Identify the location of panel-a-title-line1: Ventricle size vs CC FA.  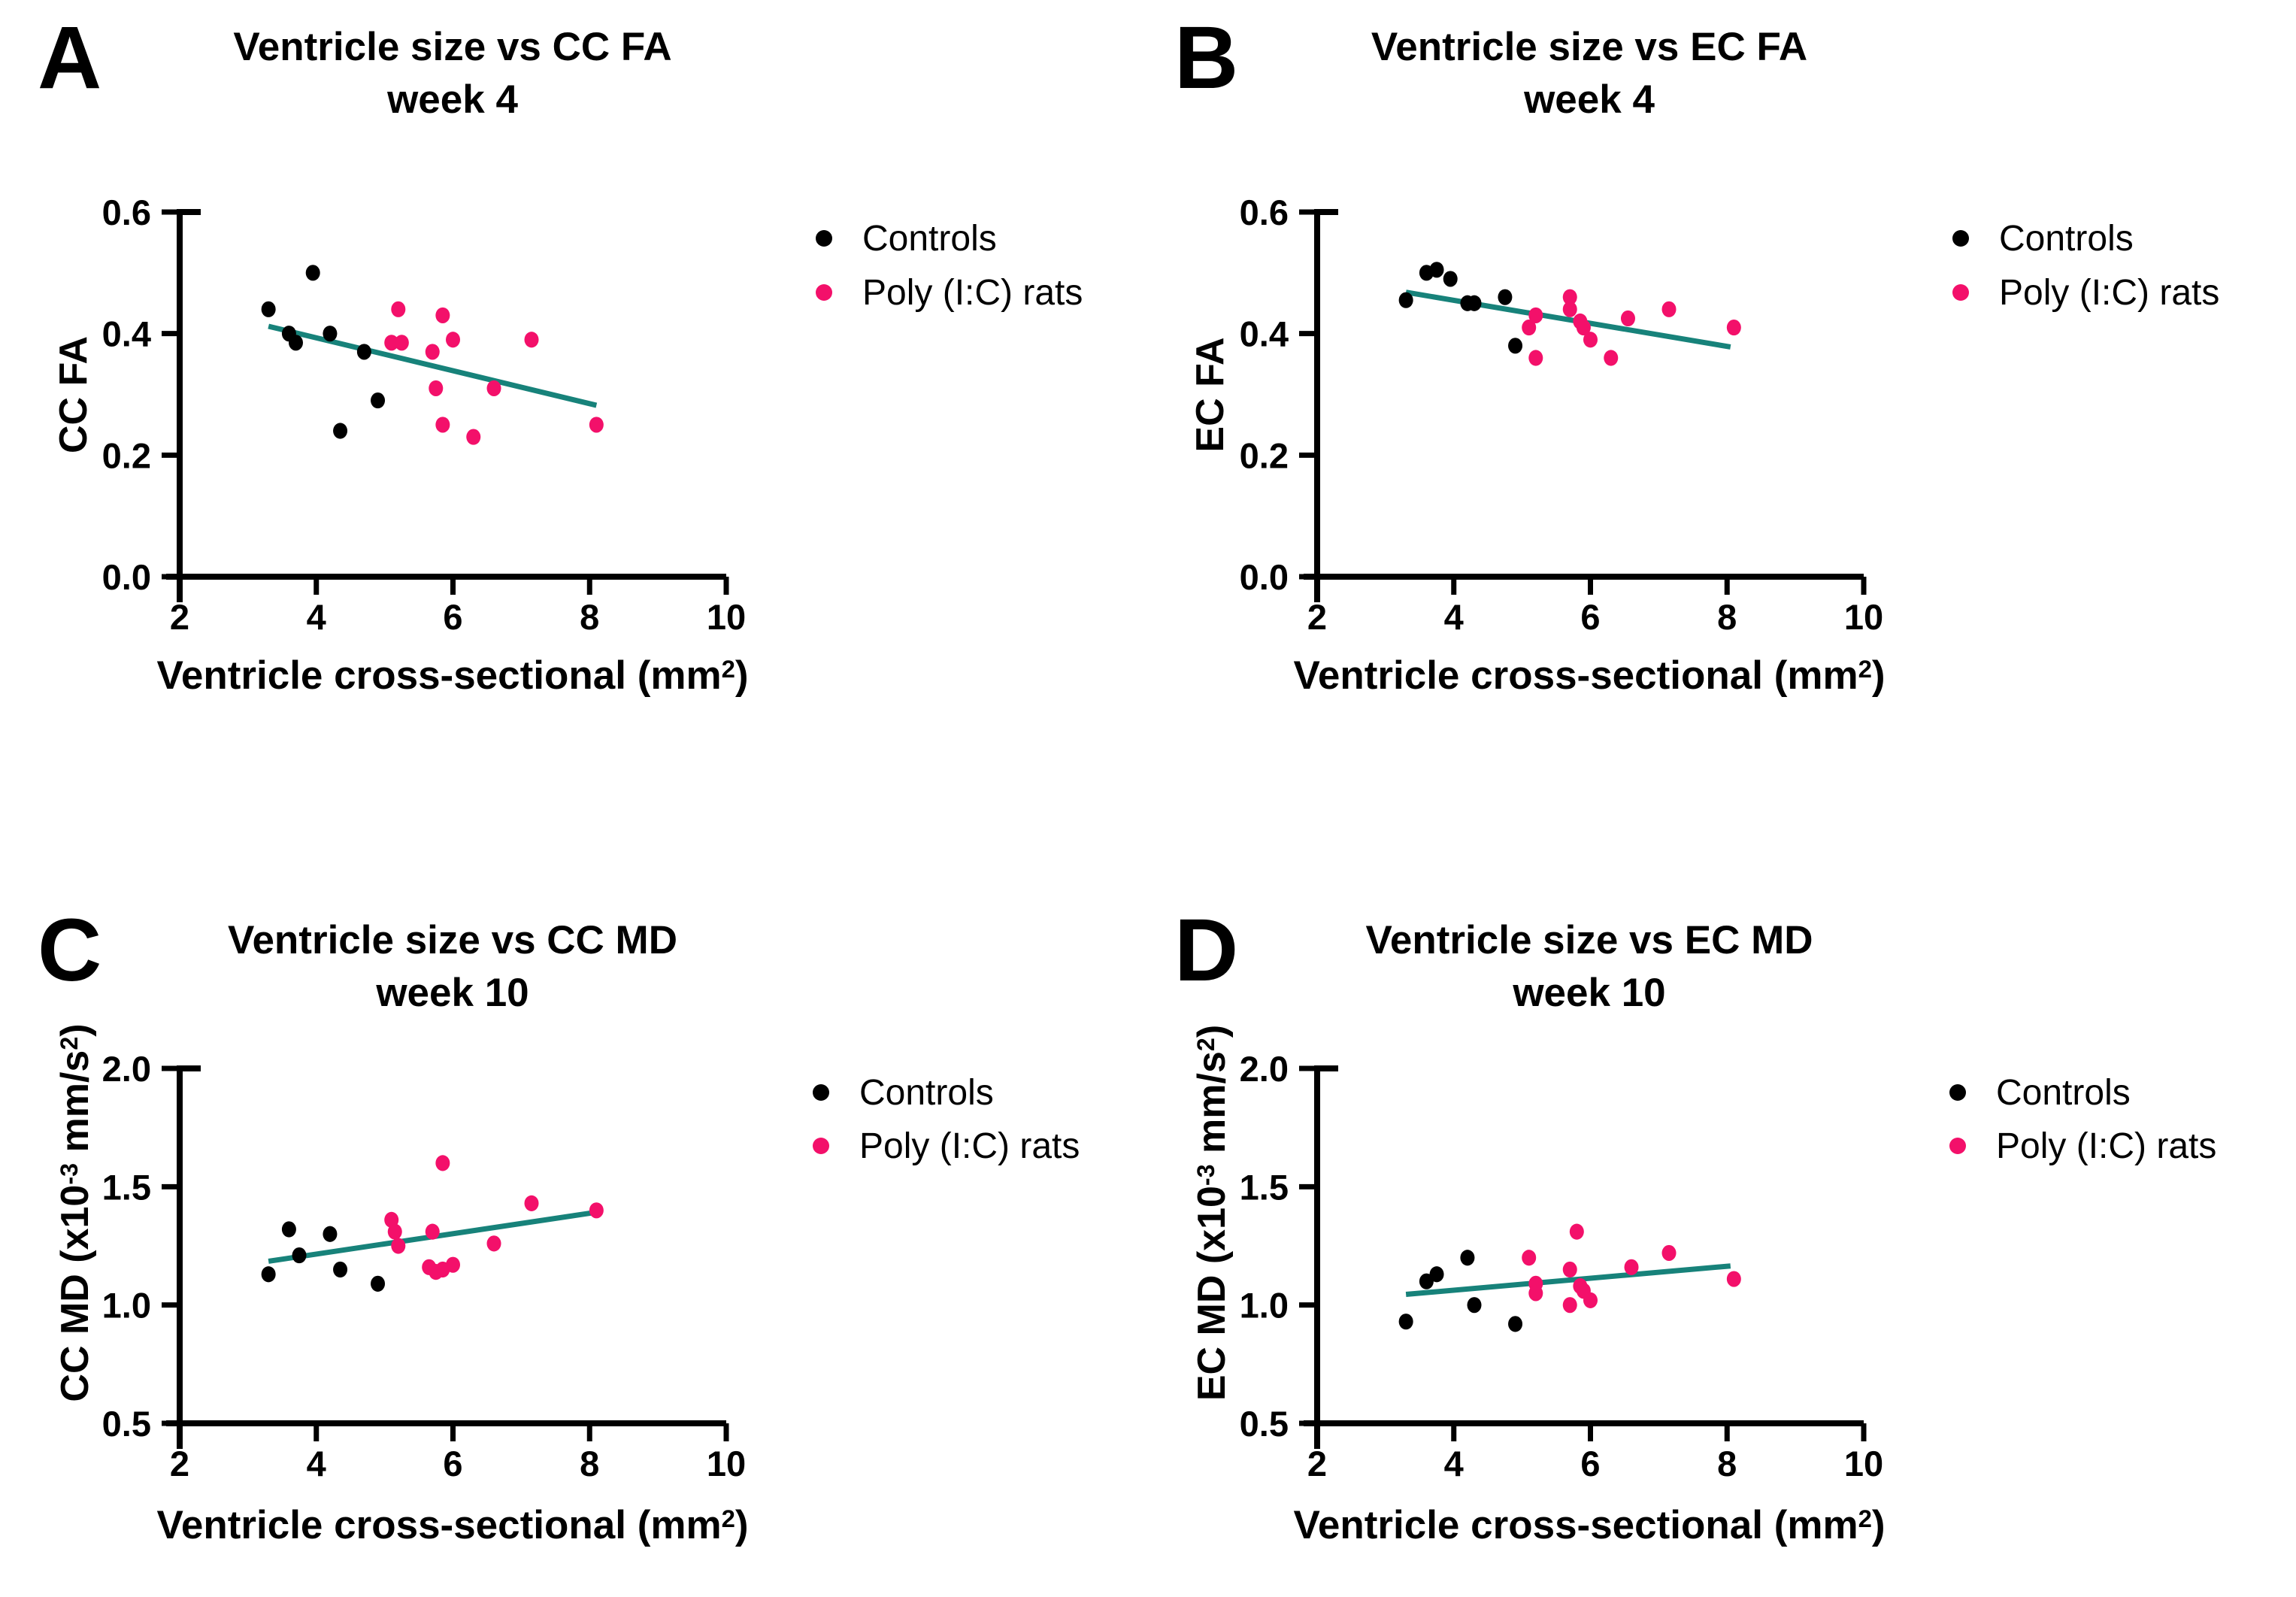
(453, 47).